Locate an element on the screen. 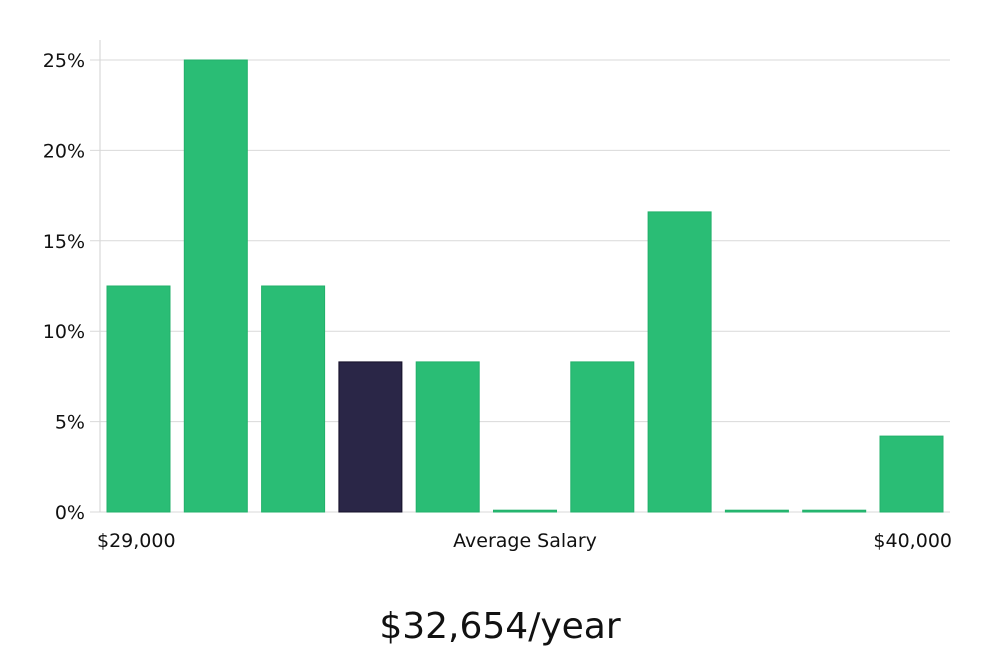 Image resolution: width=1000 pixels, height=660 pixels. x-range-min-label: $29,000 is located at coordinates (136, 541).